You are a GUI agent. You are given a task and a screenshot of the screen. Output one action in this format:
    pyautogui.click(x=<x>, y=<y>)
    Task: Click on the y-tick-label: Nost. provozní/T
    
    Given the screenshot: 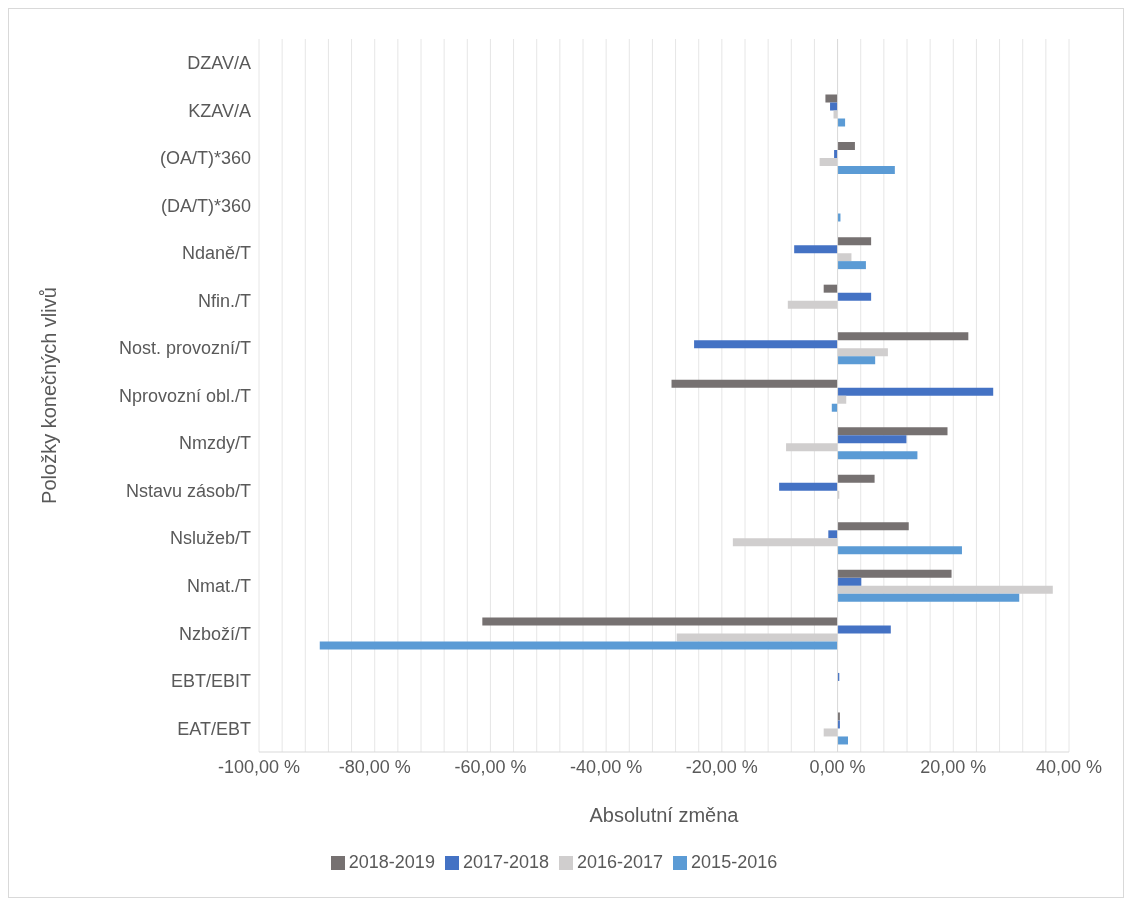 What is the action you would take?
    pyautogui.click(x=184, y=348)
    